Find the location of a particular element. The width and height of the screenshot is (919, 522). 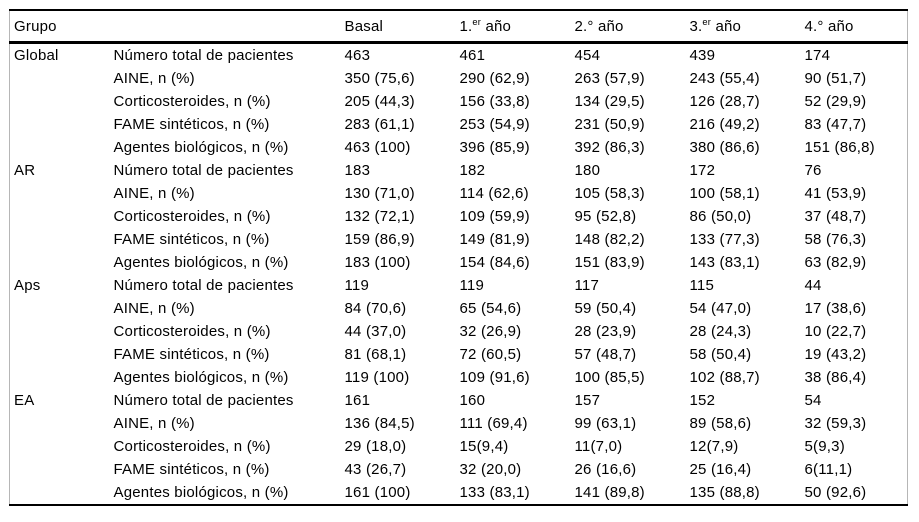

value-cell: 28 (23,9) is located at coordinates (605, 331).